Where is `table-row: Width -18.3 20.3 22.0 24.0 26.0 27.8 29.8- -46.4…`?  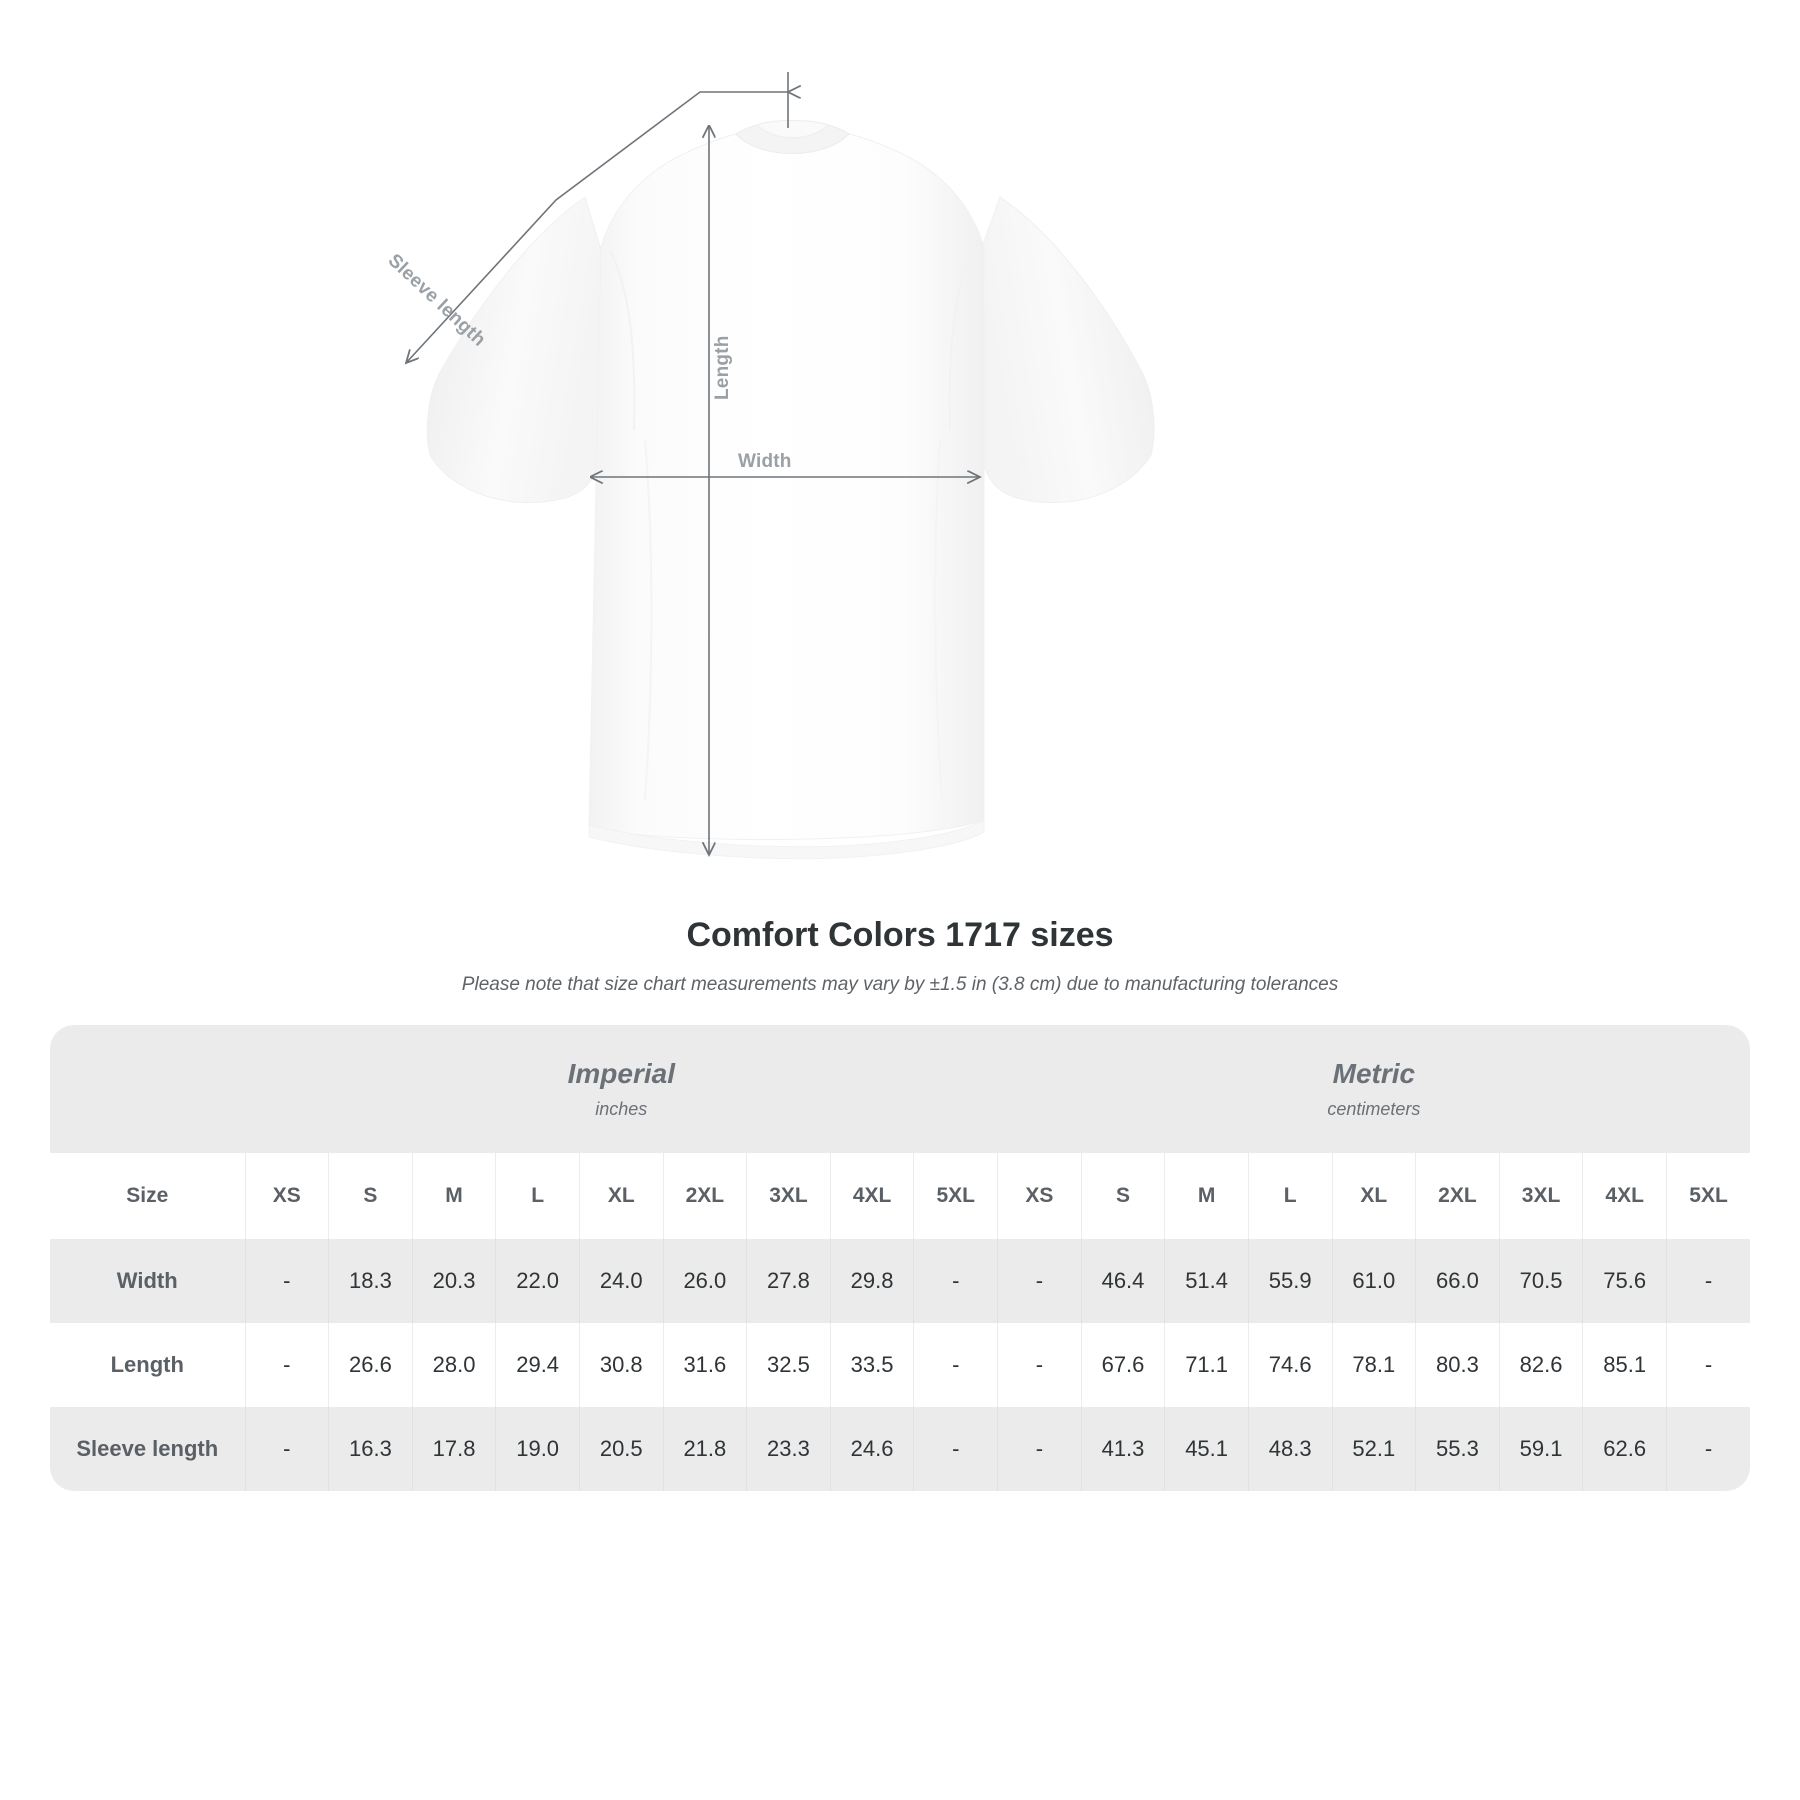 table-row: Width -18.3 20.3 22.0 24.0 26.0 27.8 29.8- -46.4… is located at coordinates (900, 1281).